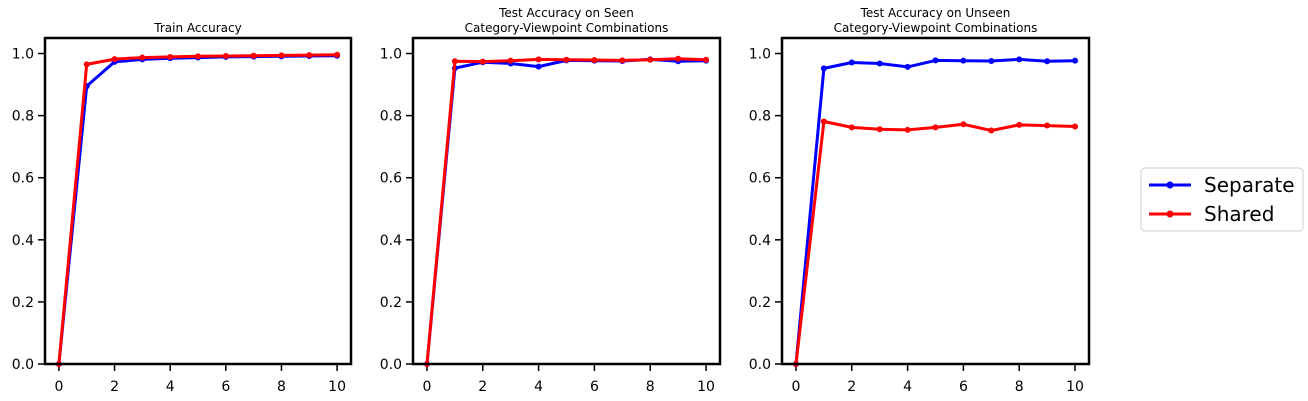 The image size is (1308, 401). I want to click on chart-legend: Separate Shared, so click(1222, 199).